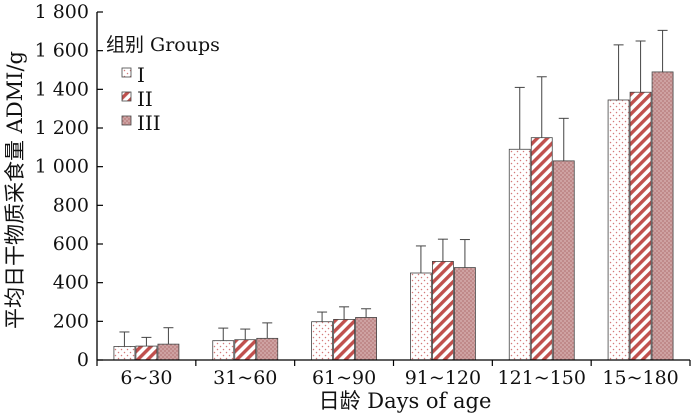  Describe the element at coordinates (71, 205) in the screenshot. I see `y-tick-label: 800` at that location.